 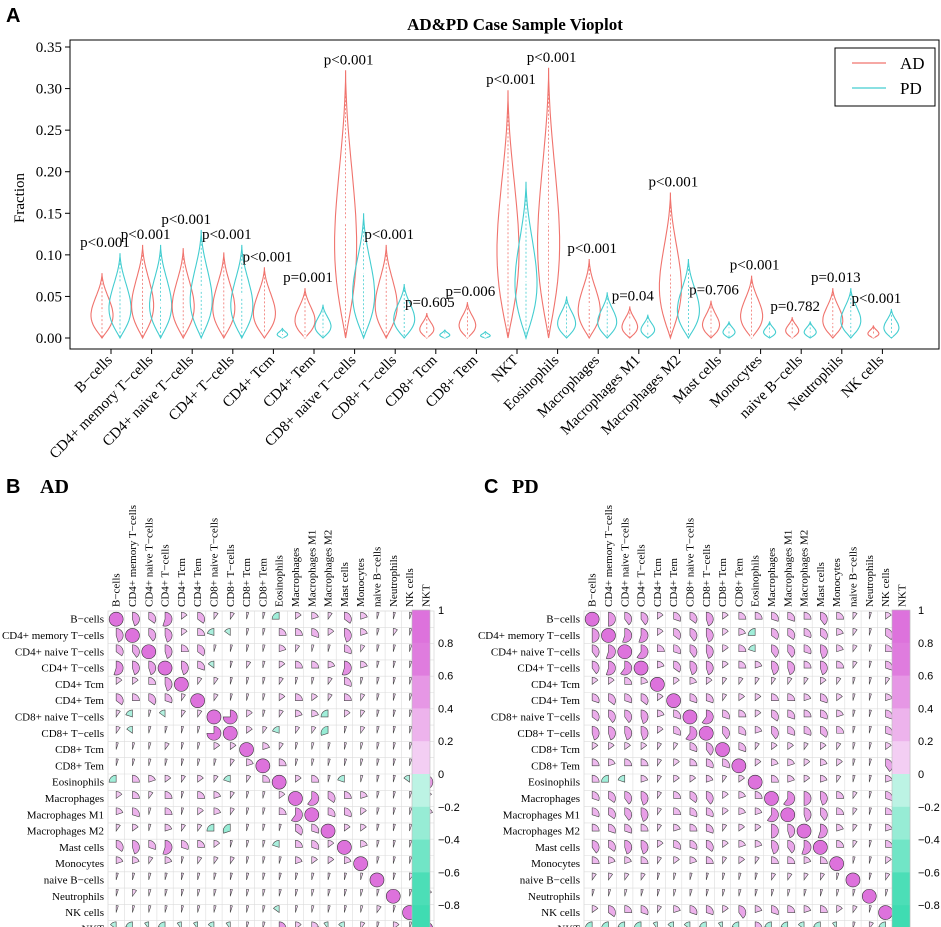 What do you see at coordinates (49, 214) in the screenshot?
I see `y-tick-label: 0.15` at bounding box center [49, 214].